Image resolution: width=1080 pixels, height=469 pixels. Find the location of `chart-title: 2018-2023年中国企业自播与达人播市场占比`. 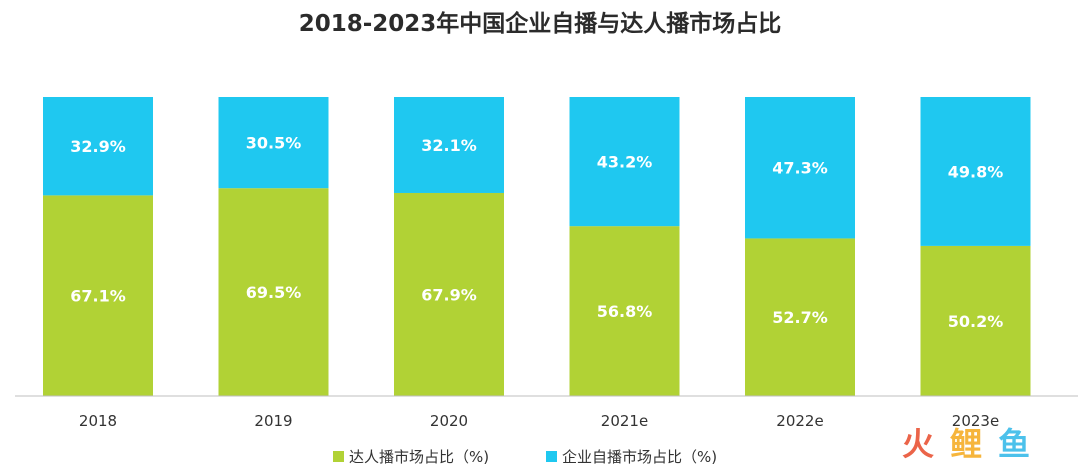

chart-title: 2018-2023年中国企业自播与达人播市场占比 is located at coordinates (540, 23).